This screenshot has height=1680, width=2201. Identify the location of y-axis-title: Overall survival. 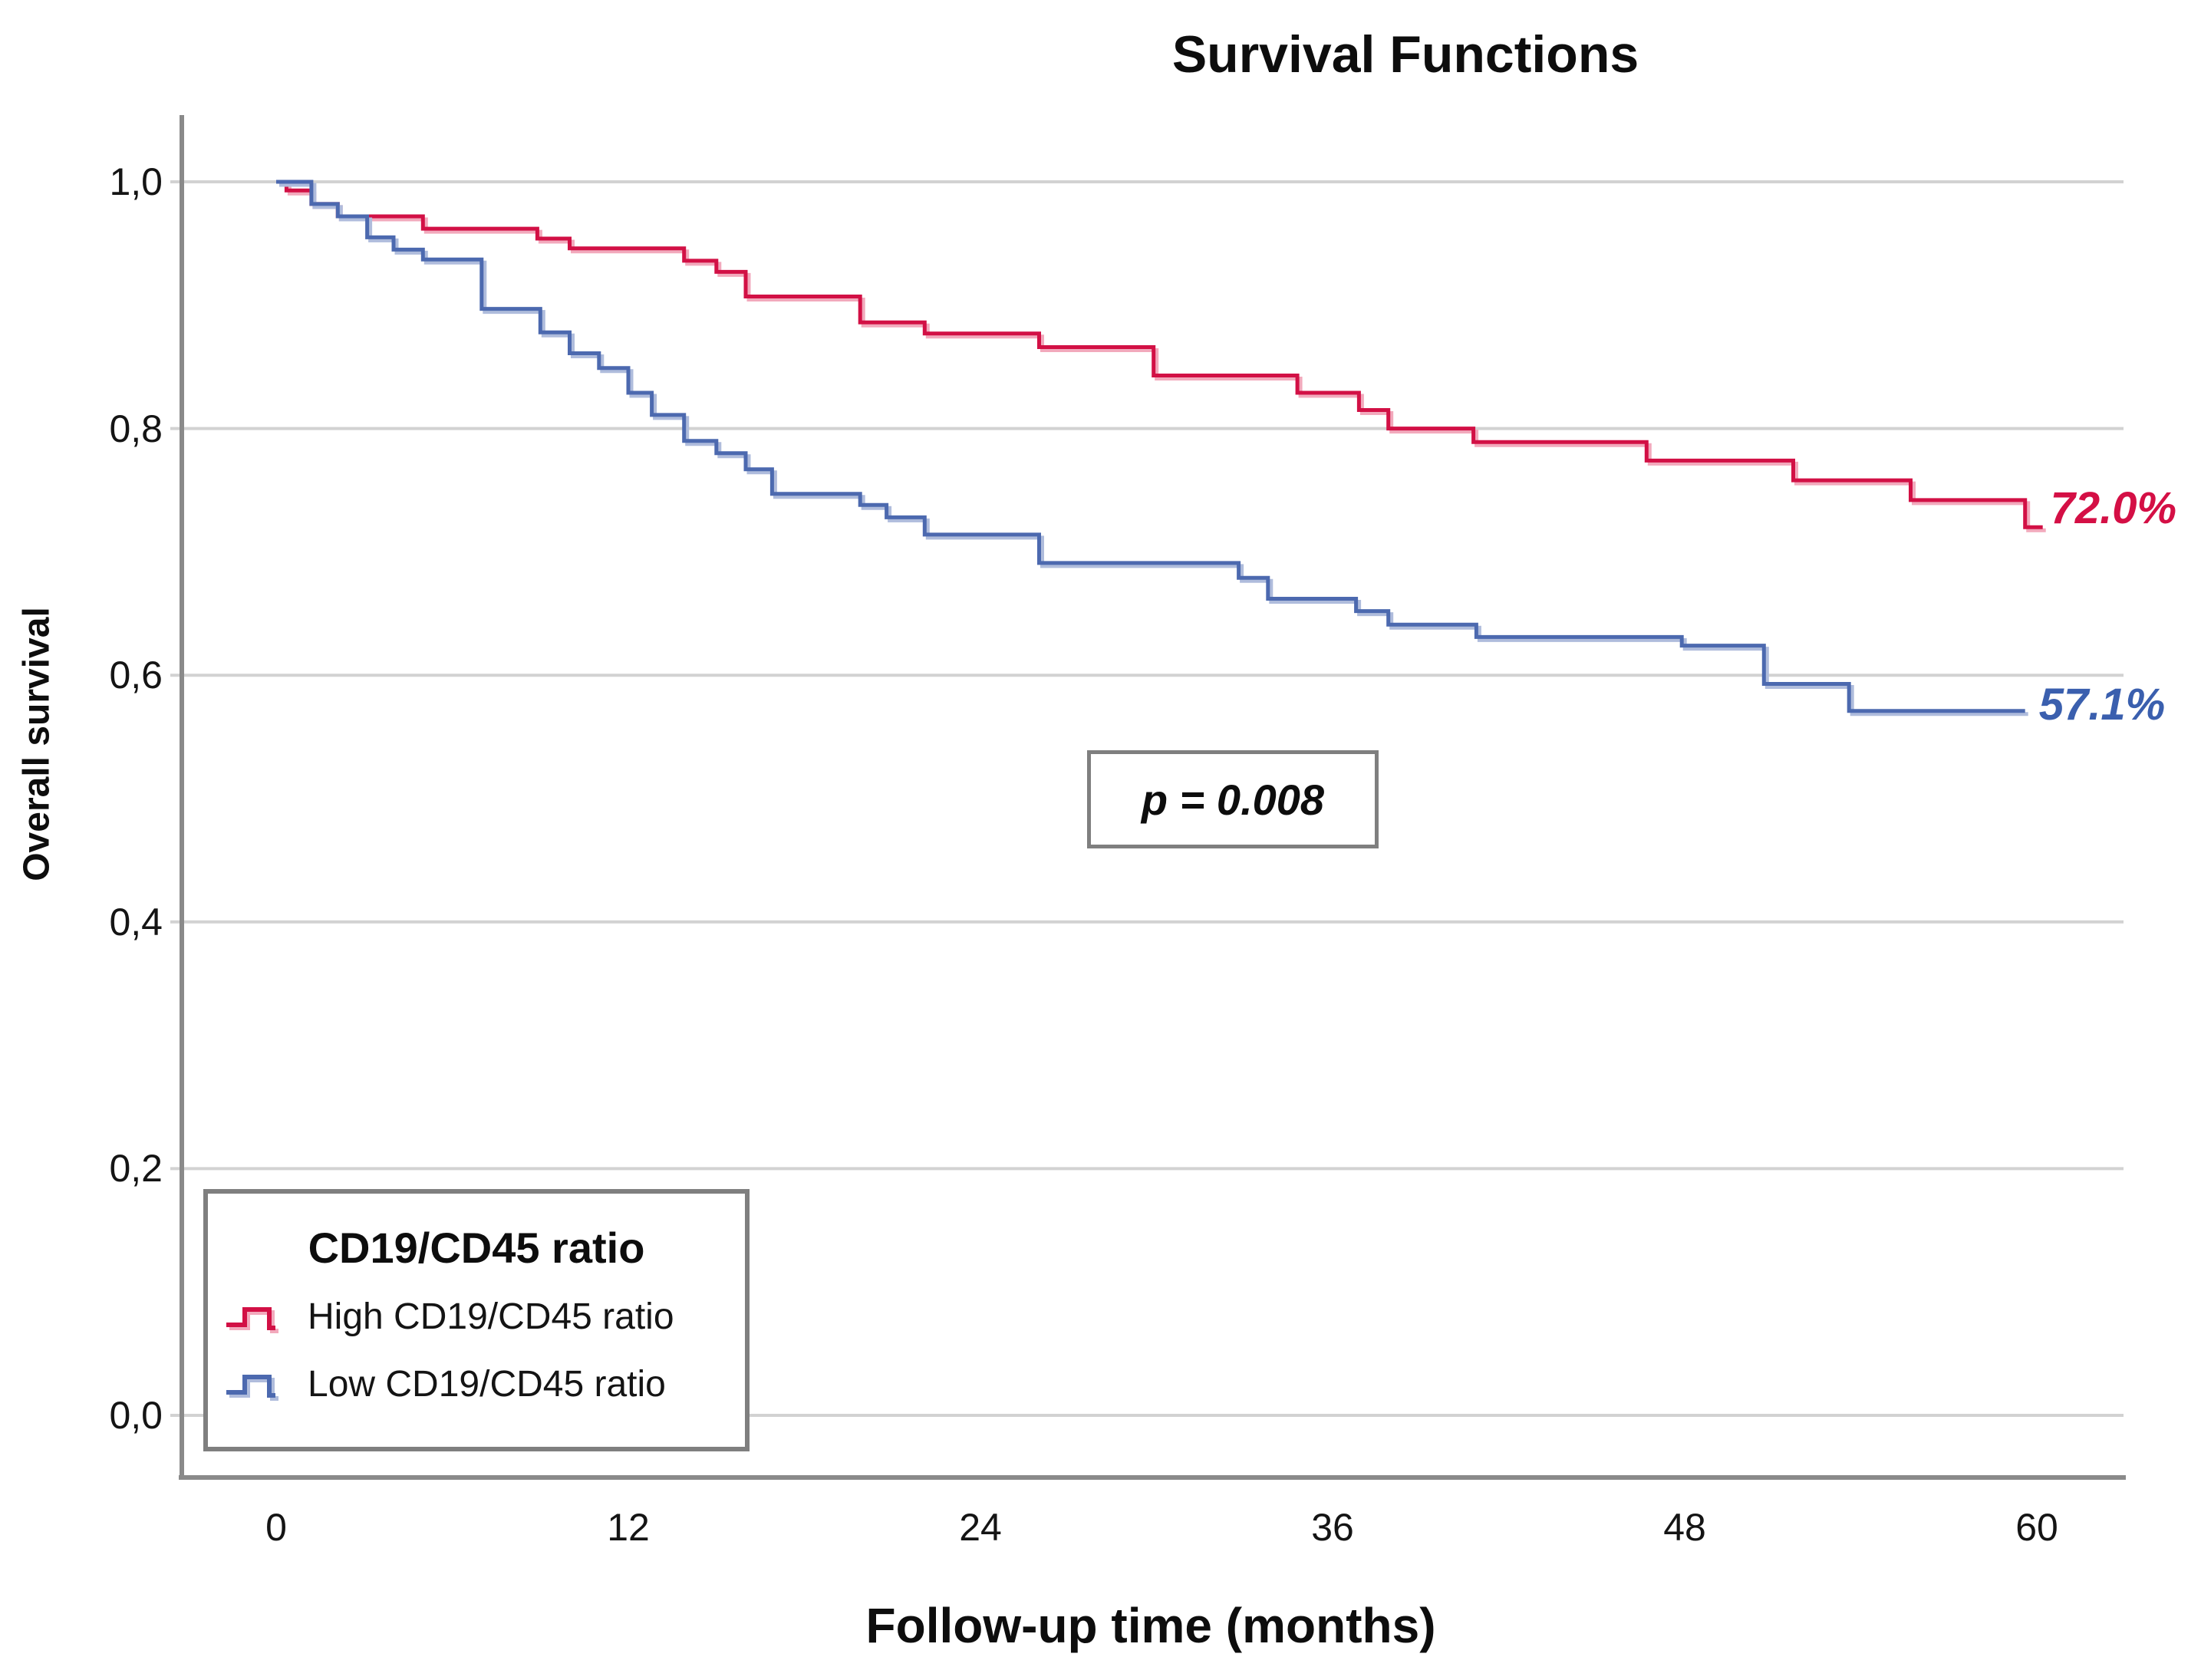
(37, 744).